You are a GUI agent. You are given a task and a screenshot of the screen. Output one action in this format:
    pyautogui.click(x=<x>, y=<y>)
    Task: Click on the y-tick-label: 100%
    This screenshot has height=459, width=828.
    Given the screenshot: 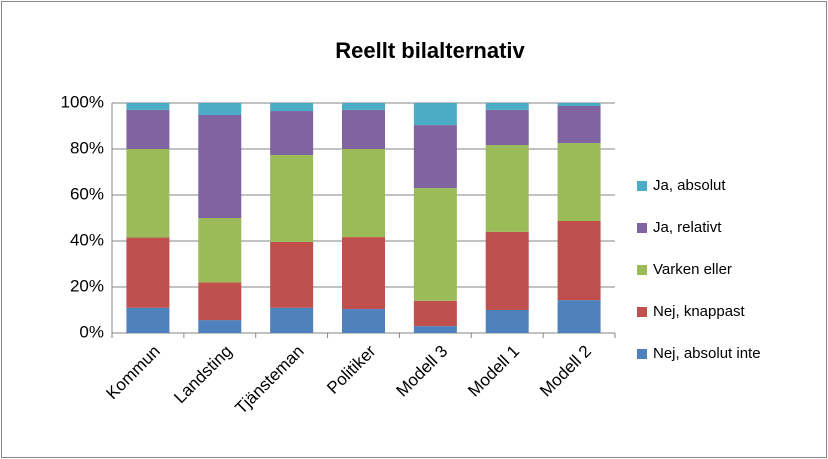 What is the action you would take?
    pyautogui.click(x=82, y=101)
    